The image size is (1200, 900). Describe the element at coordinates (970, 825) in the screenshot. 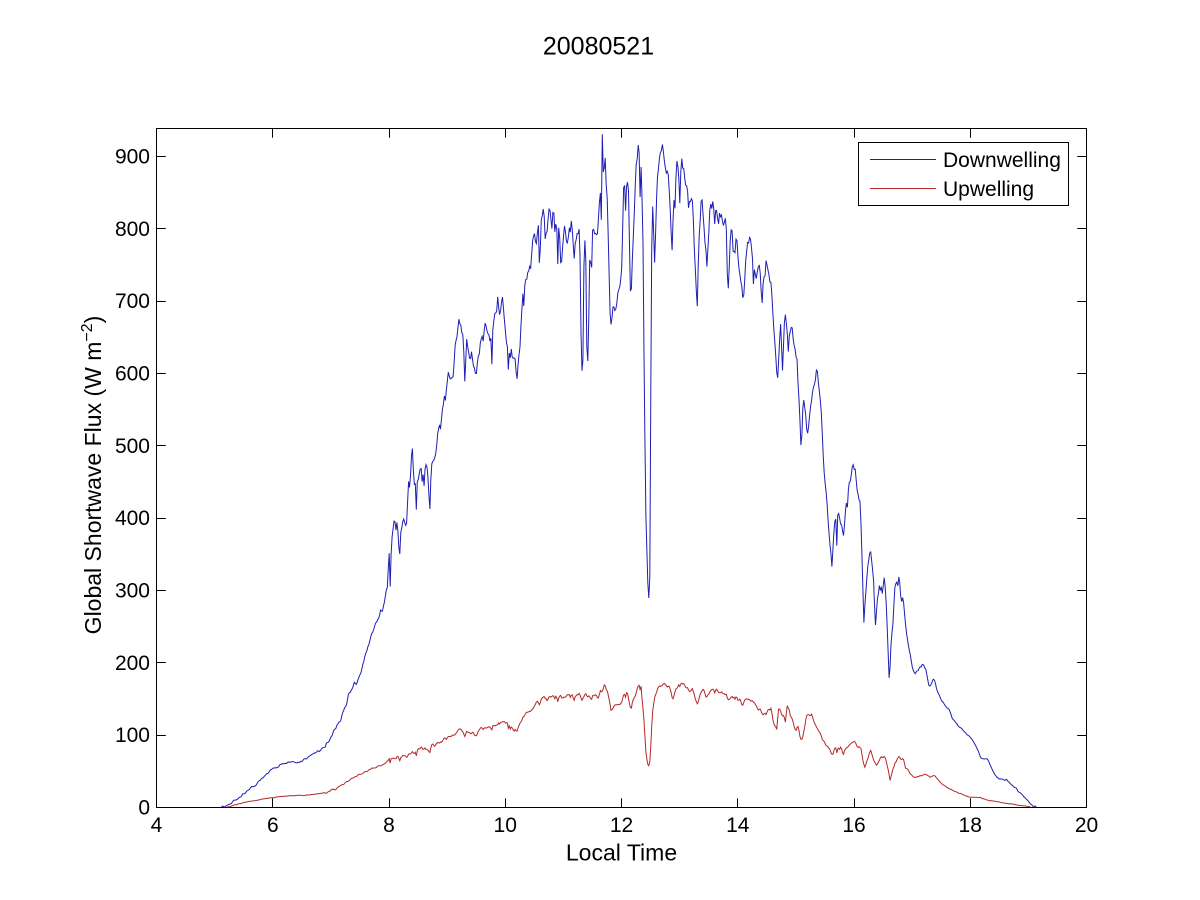

I see `svg-text: 18` at that location.